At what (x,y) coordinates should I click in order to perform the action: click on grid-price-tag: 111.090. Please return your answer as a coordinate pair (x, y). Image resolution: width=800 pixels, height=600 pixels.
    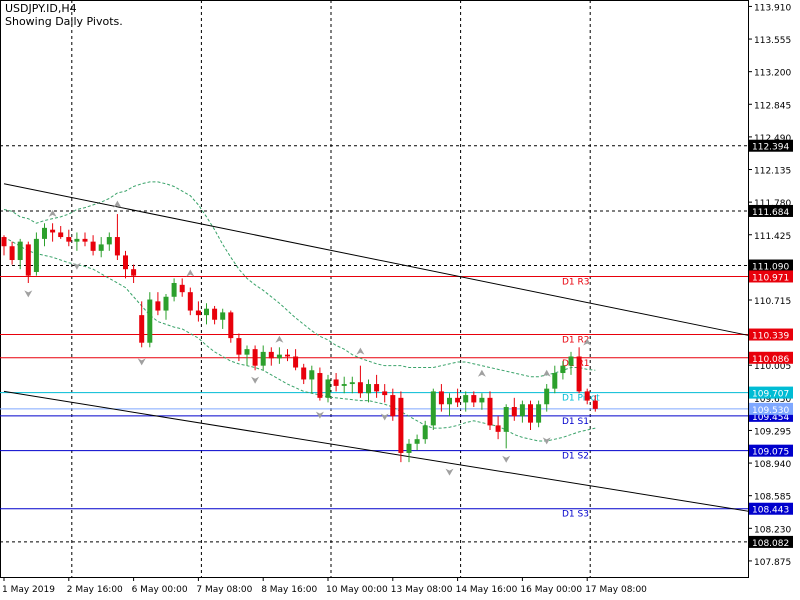
    Looking at the image, I should click on (770, 268).